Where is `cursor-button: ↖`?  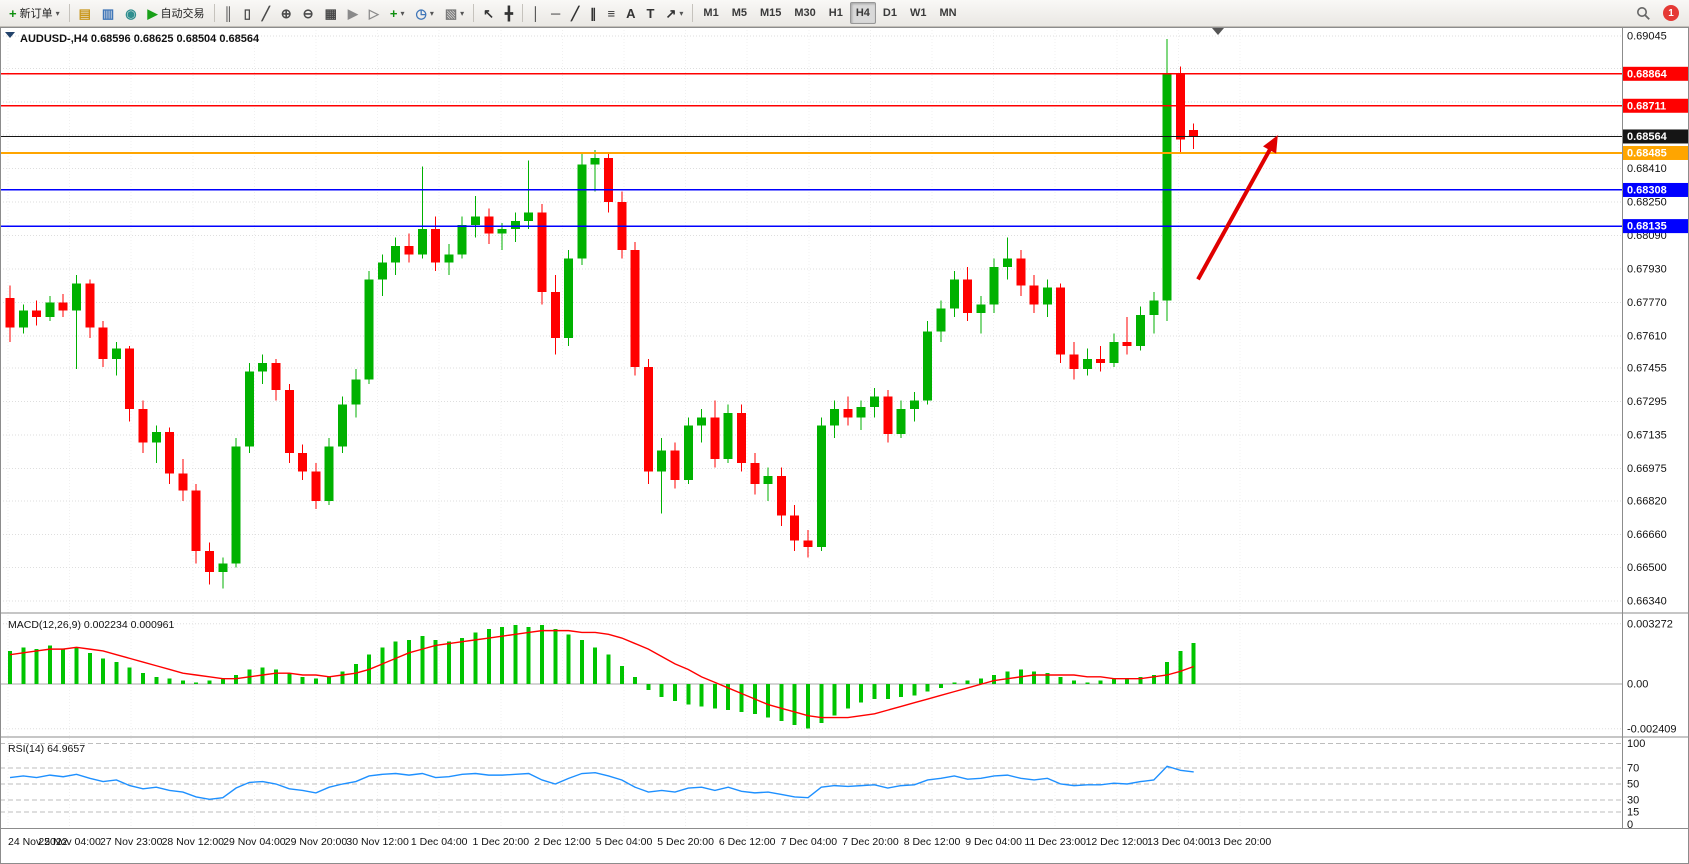 cursor-button: ↖ is located at coordinates (488, 13).